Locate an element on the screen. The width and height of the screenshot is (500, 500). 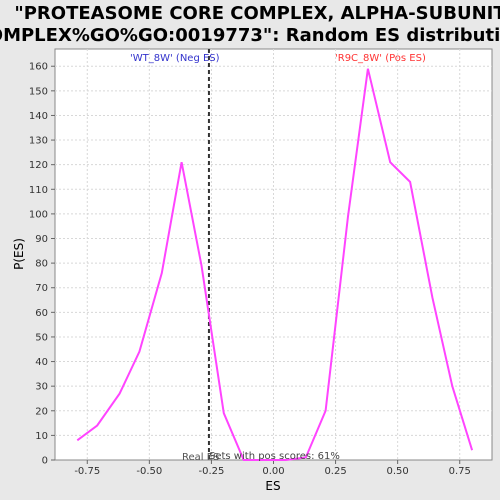
chart-title-line-1: "PROTEASOME CORE COMPLEX, ALPHA-SUBUNIT is located at coordinates (257, 13).